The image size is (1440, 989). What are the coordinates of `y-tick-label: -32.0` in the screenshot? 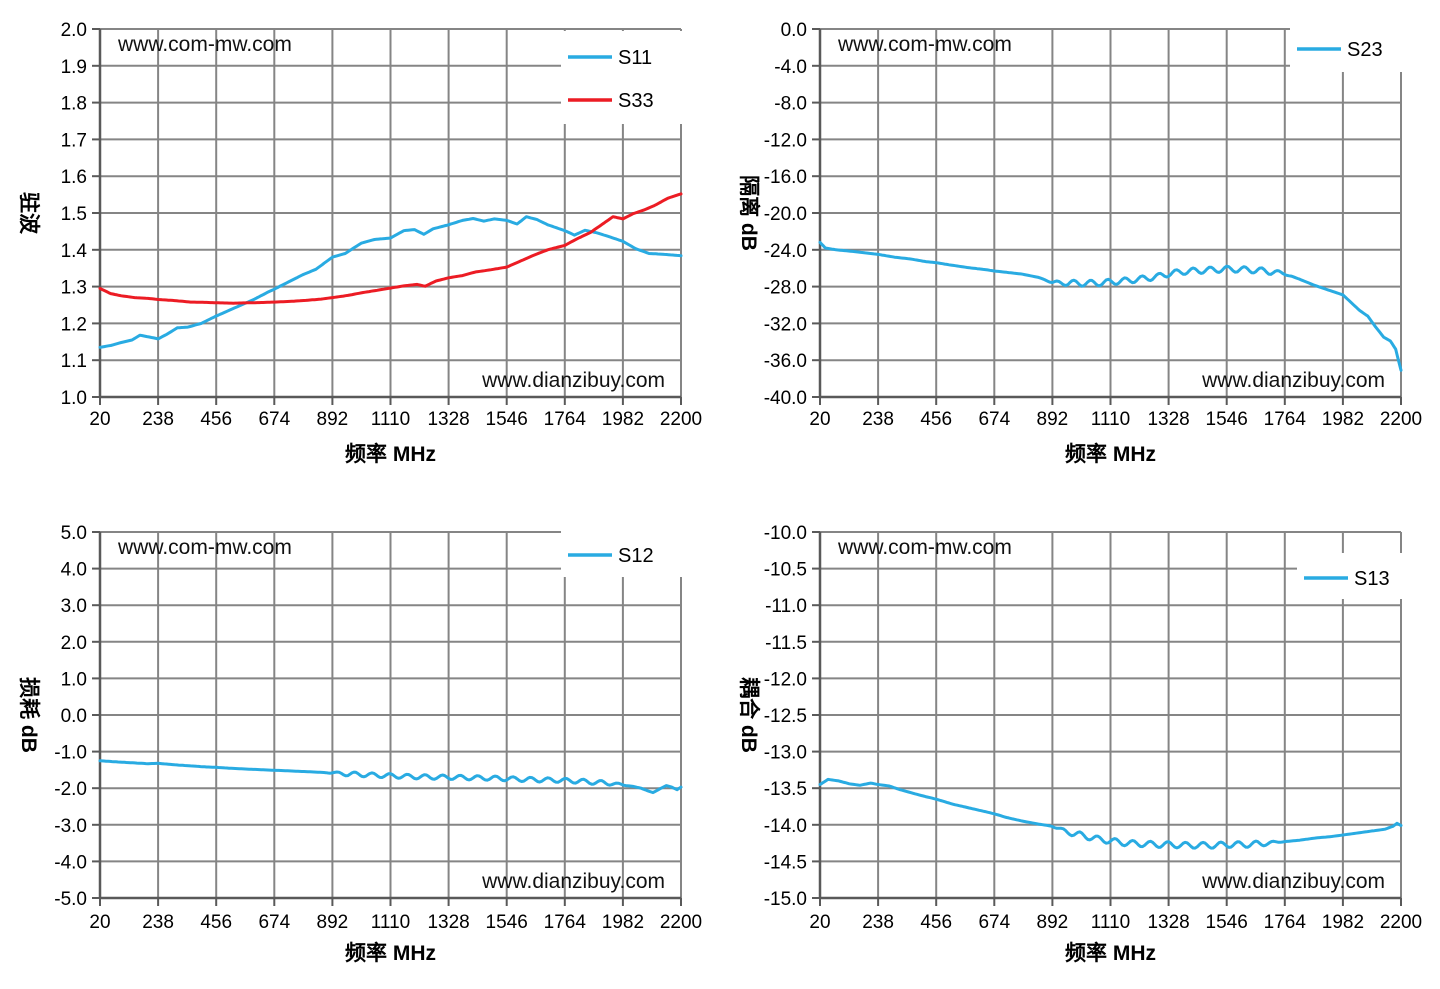 It's located at (785, 324).